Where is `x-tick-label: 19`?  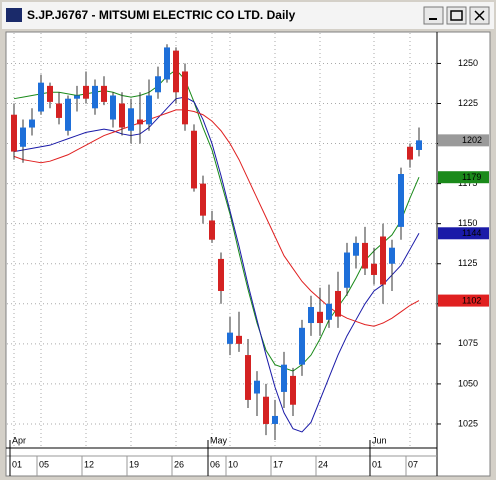 x-tick-label: 19 is located at coordinates (134, 464).